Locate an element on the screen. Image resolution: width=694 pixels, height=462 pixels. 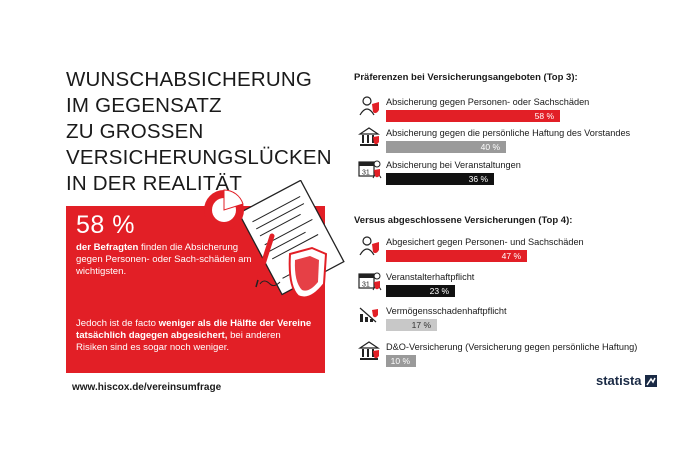
contract-illustration is located at coordinates (274, 239).